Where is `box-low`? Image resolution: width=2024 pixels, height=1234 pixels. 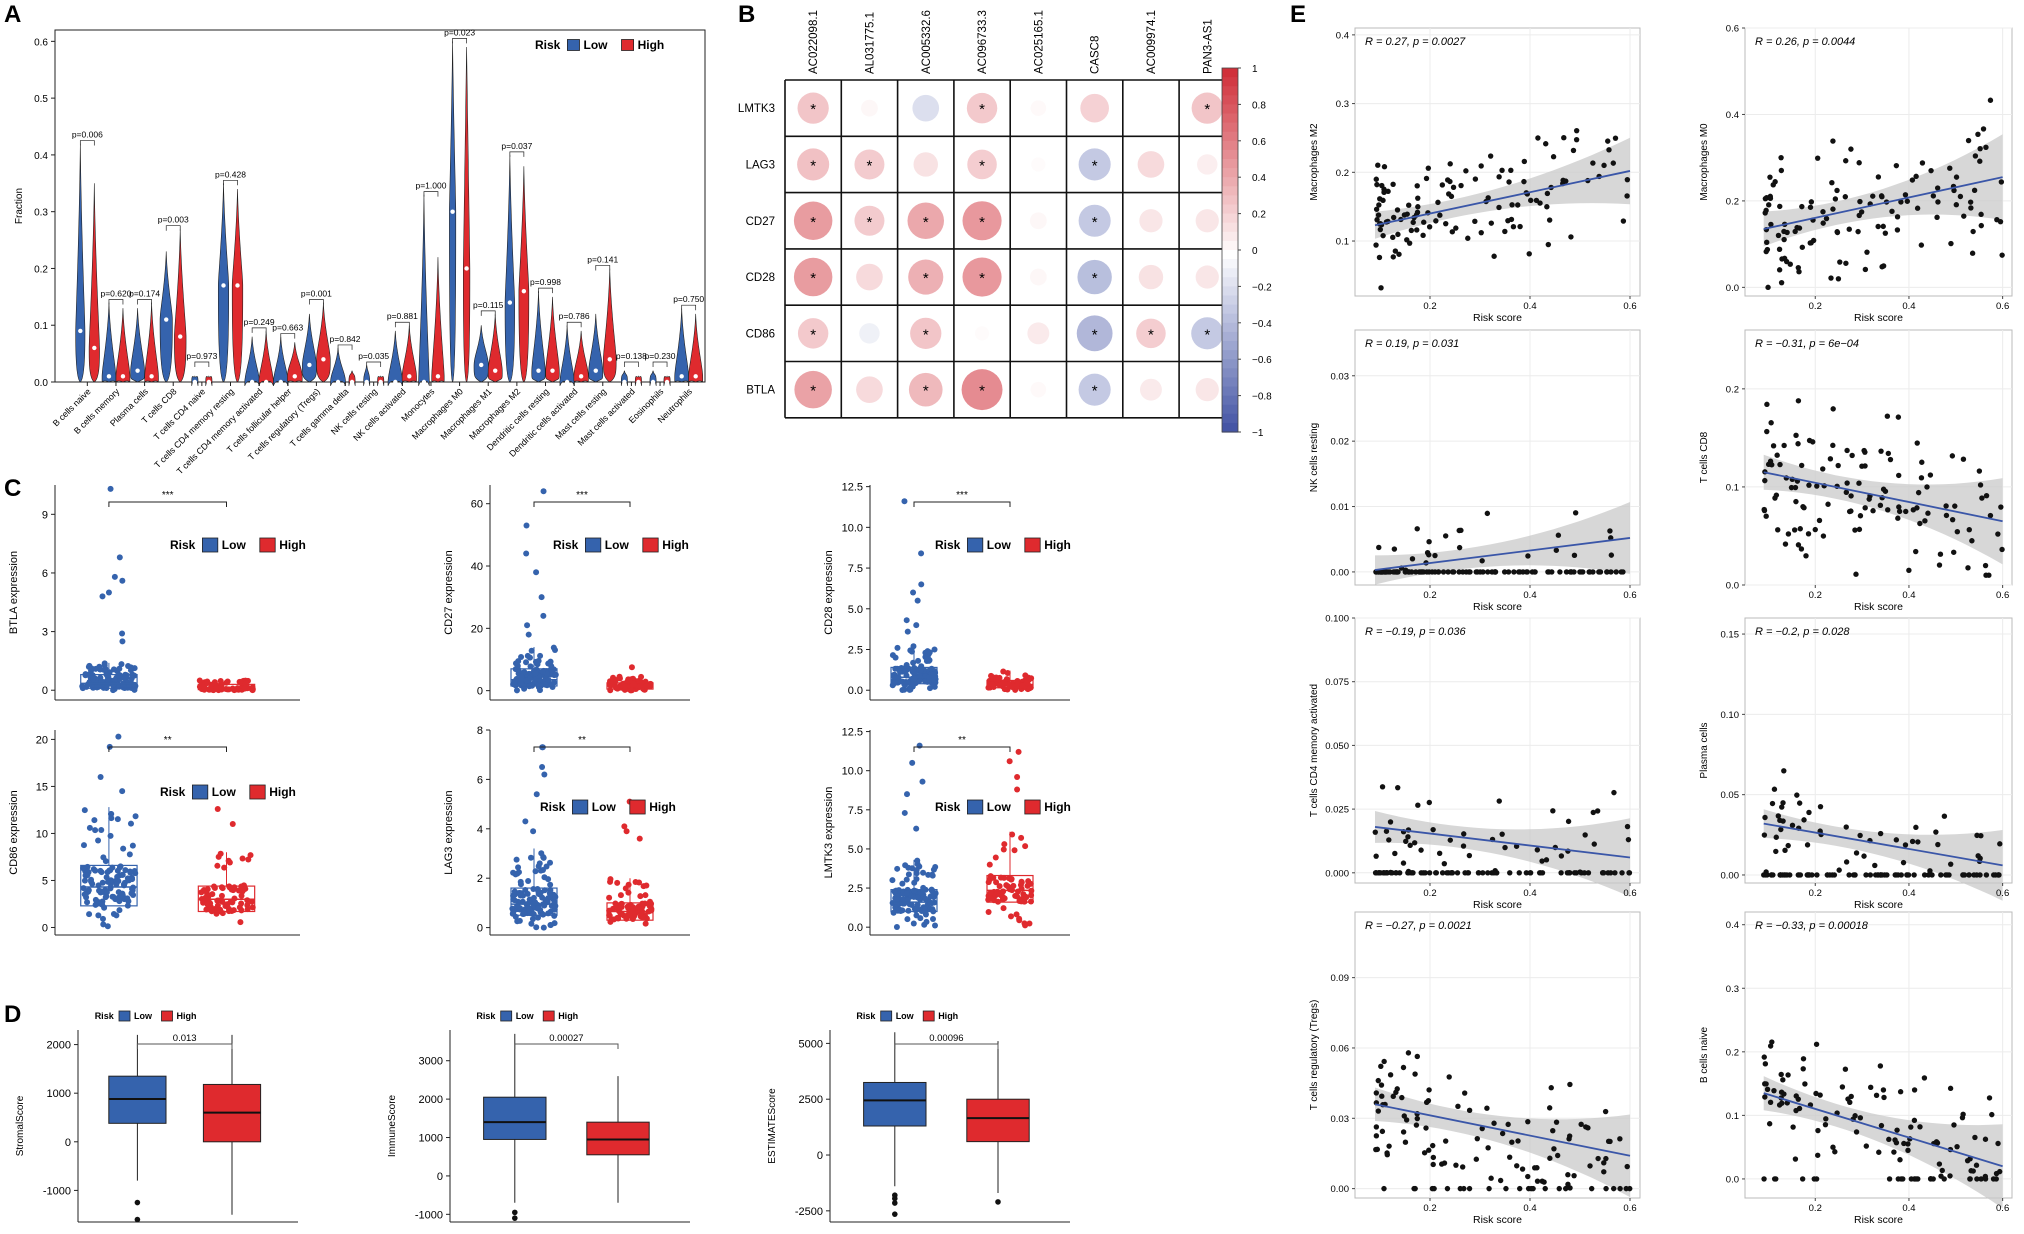 box-low is located at coordinates (109, 681).